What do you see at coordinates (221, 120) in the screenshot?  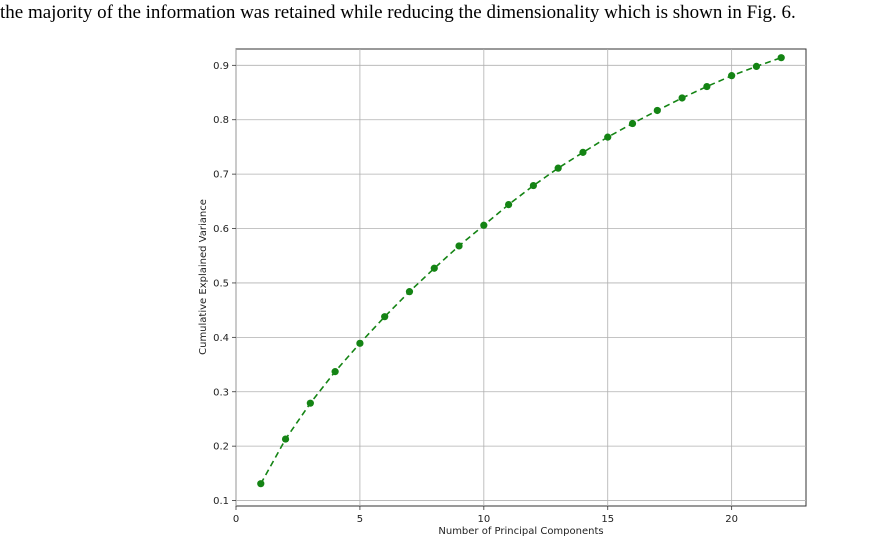 I see `y-tick-label: 0.8` at bounding box center [221, 120].